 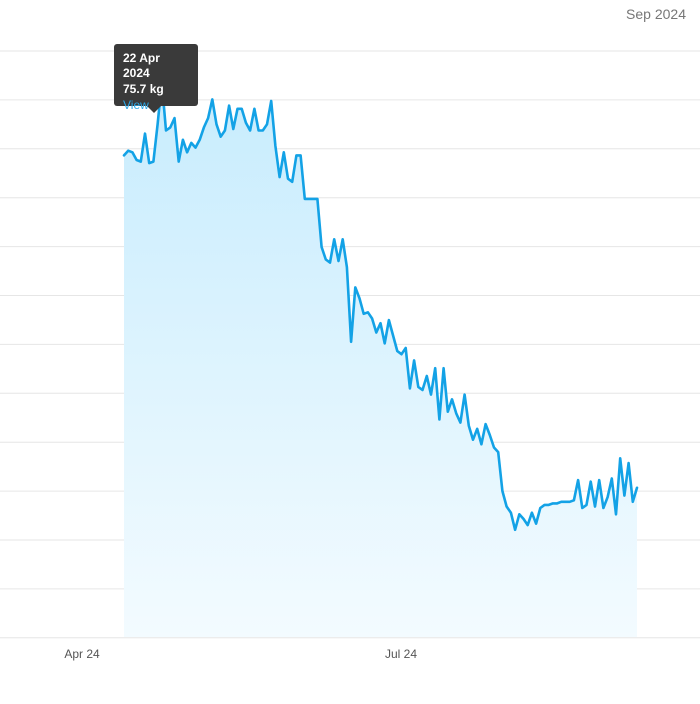 I want to click on tooltip-view-link: View, so click(x=136, y=105).